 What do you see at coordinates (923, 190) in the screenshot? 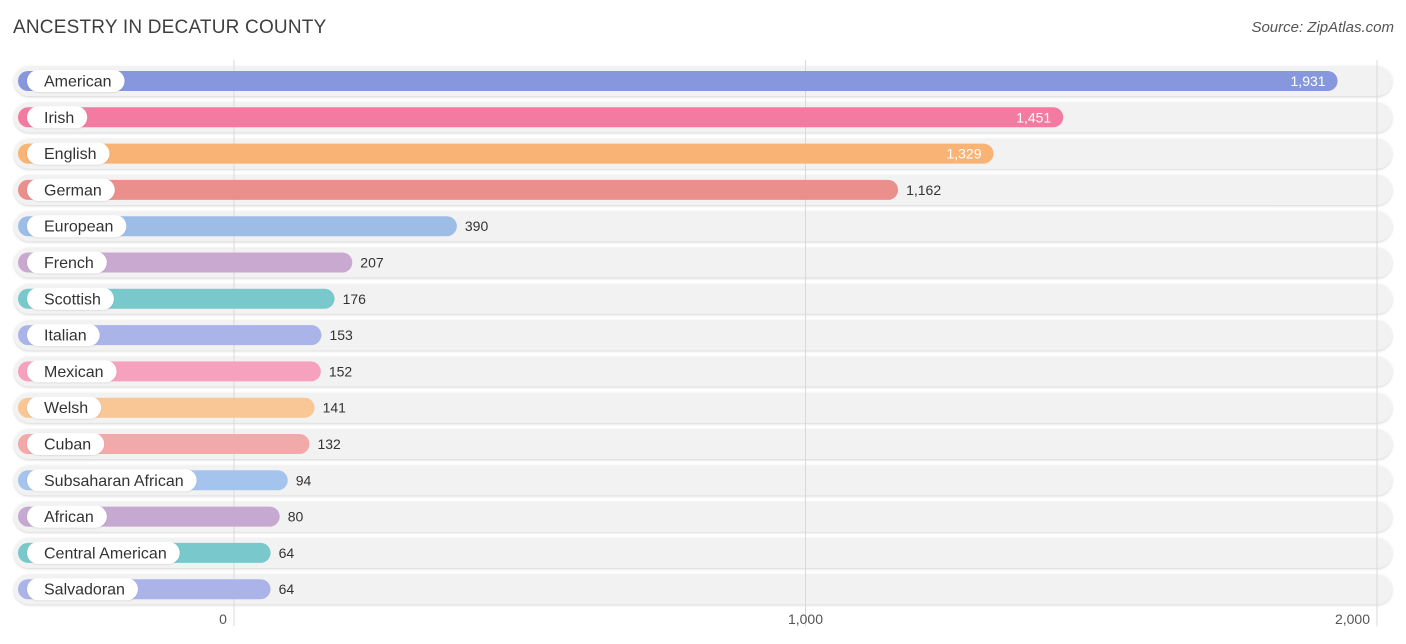
I see `value-label: 1,162` at bounding box center [923, 190].